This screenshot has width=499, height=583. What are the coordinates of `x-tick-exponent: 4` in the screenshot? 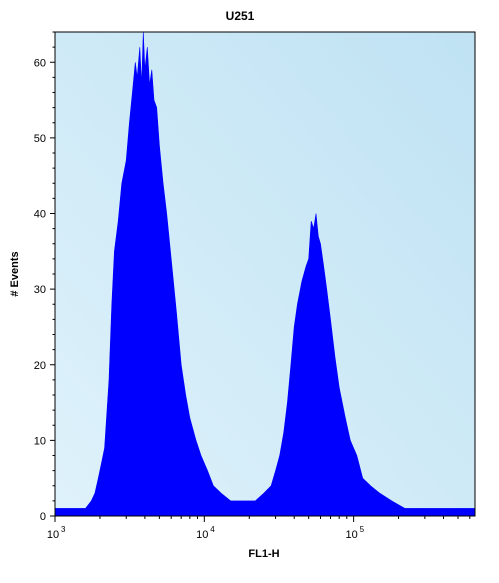 It's located at (212, 529).